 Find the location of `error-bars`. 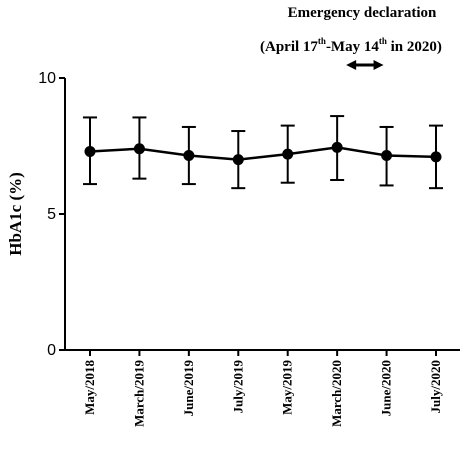

error-bars is located at coordinates (263, 152).